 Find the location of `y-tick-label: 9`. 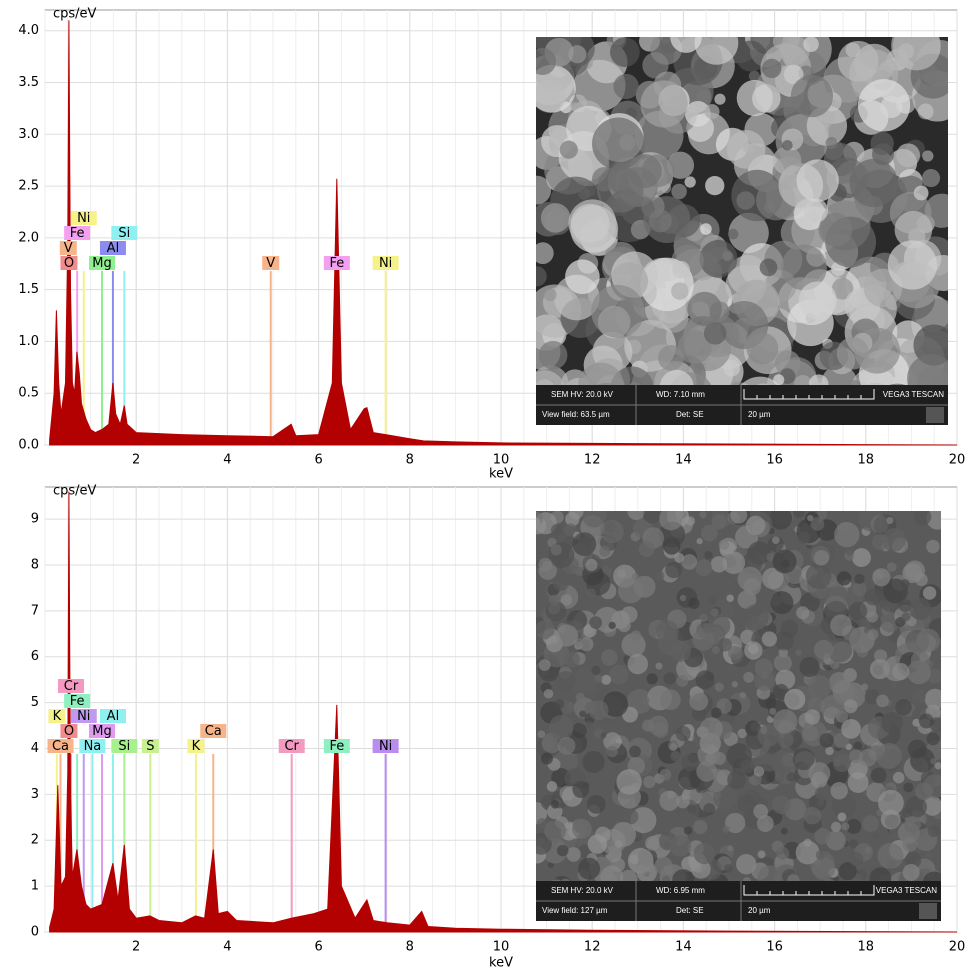

y-tick-label: 9 is located at coordinates (35, 519).